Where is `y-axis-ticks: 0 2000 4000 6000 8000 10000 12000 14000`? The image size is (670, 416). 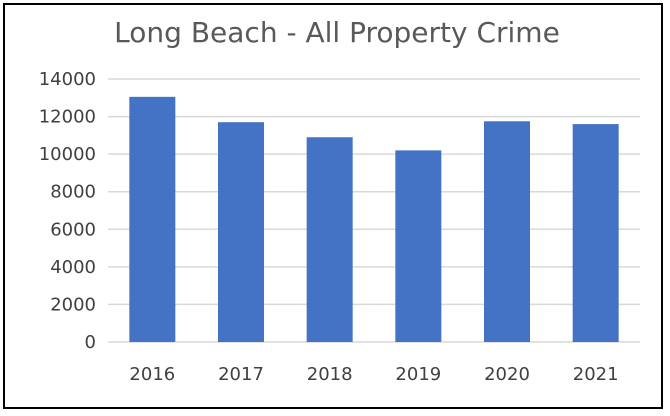
y-axis-ticks: 0 2000 4000 6000 8000 10000 12000 14000 is located at coordinates (67, 211).